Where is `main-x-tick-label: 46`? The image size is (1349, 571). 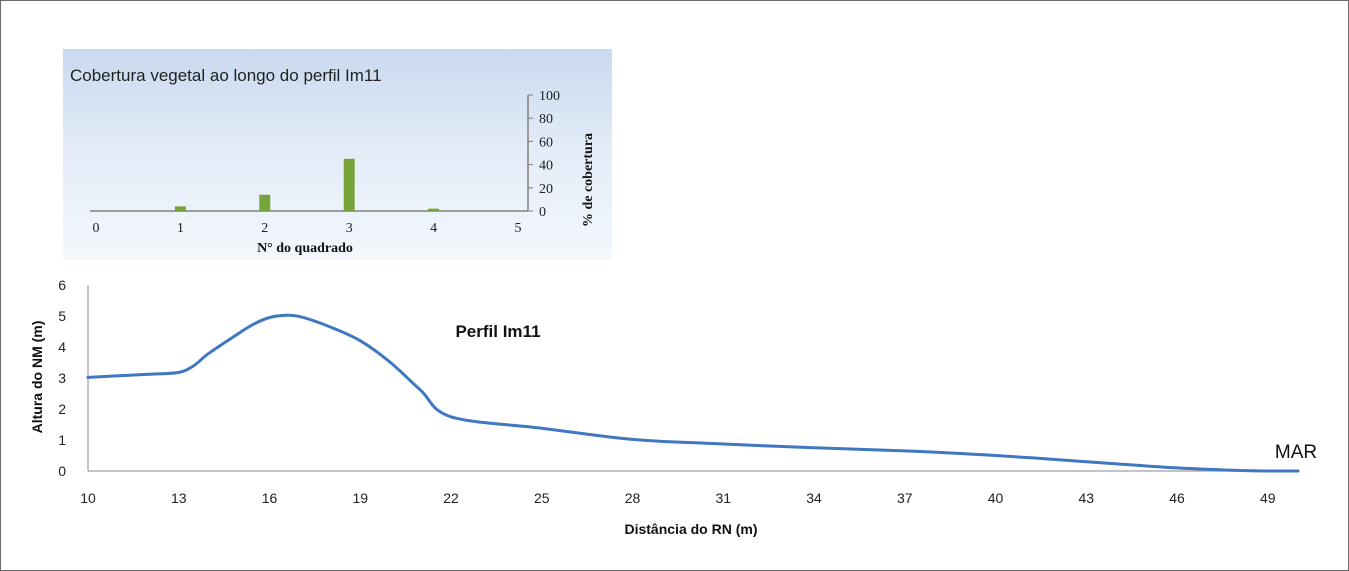 main-x-tick-label: 46 is located at coordinates (1177, 498).